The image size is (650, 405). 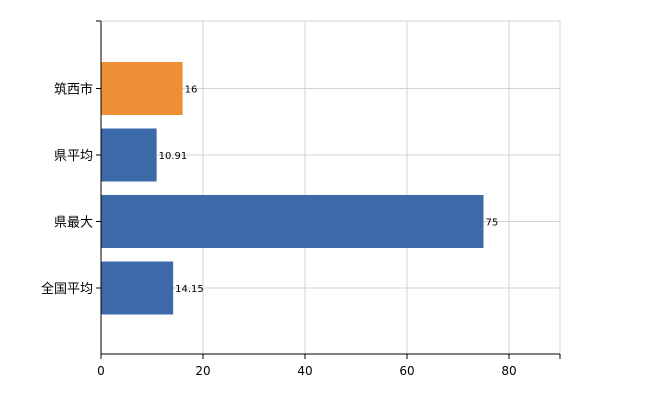 What do you see at coordinates (191, 90) in the screenshot?
I see `value-label: 16` at bounding box center [191, 90].